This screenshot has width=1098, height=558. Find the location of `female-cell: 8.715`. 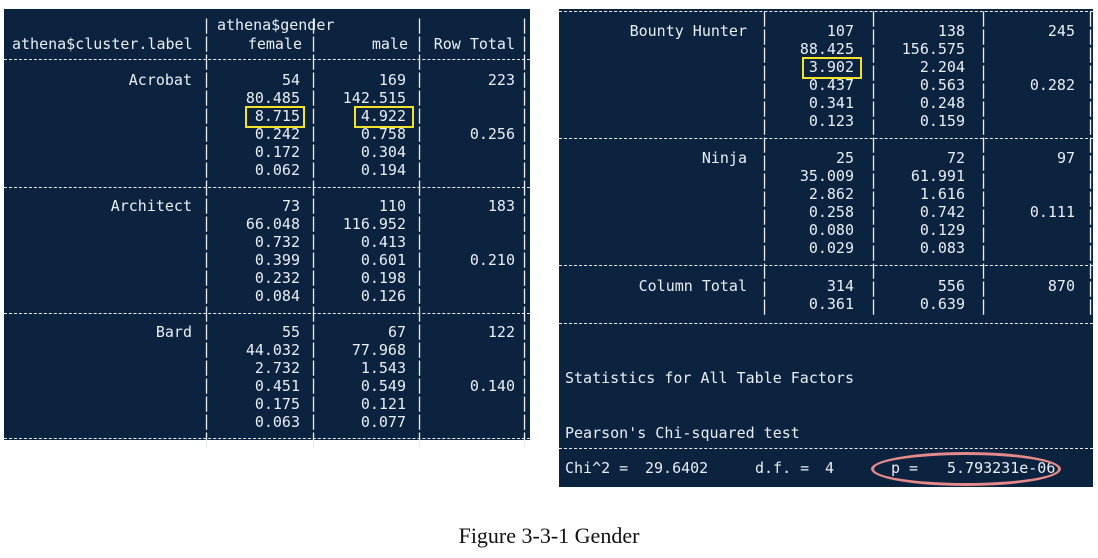

female-cell: 8.715 is located at coordinates (277, 116).